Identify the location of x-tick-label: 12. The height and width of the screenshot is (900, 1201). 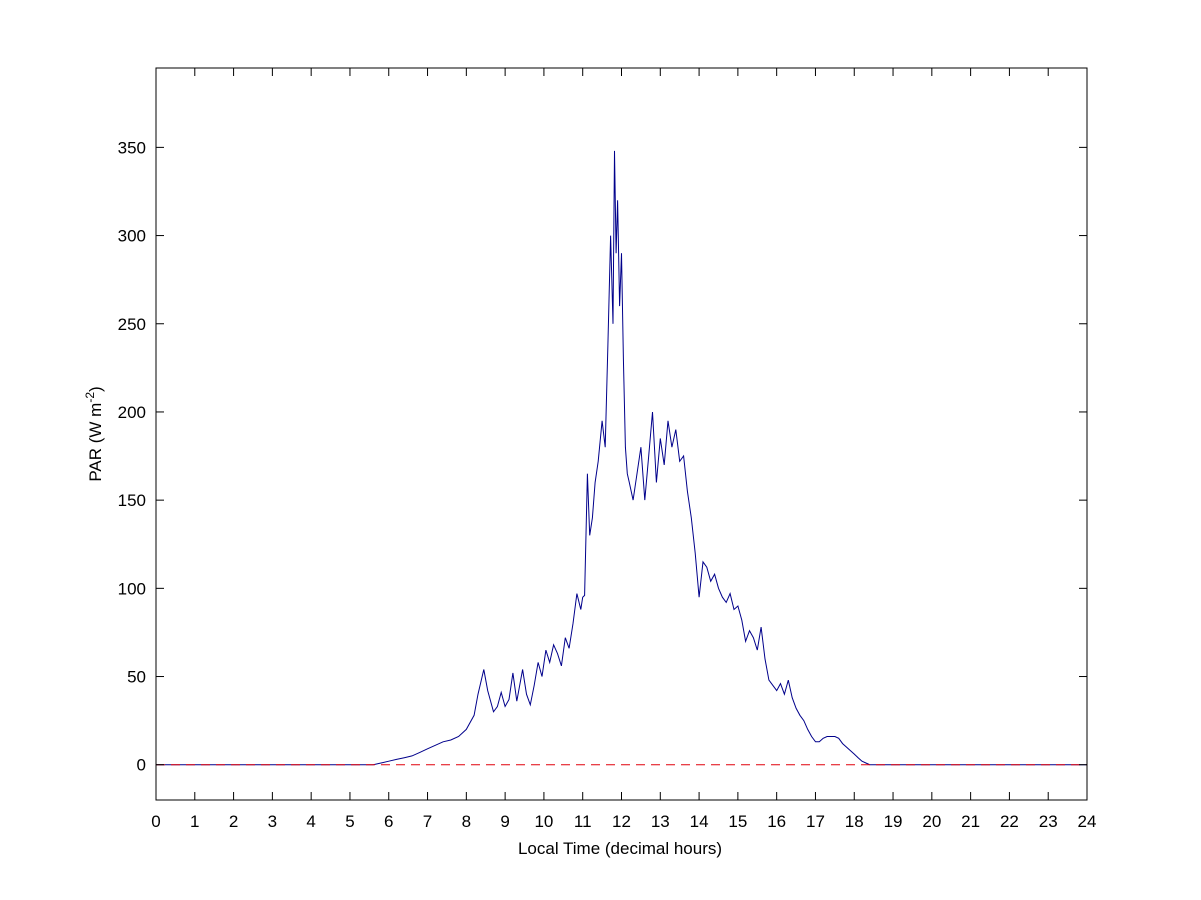
(621, 821).